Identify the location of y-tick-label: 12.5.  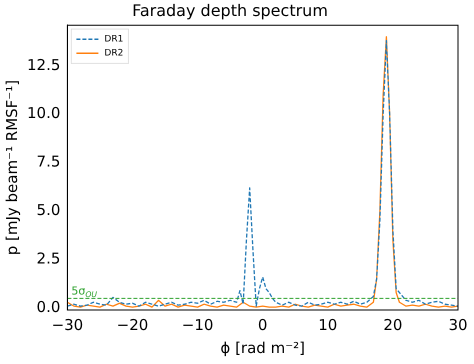
(43, 65).